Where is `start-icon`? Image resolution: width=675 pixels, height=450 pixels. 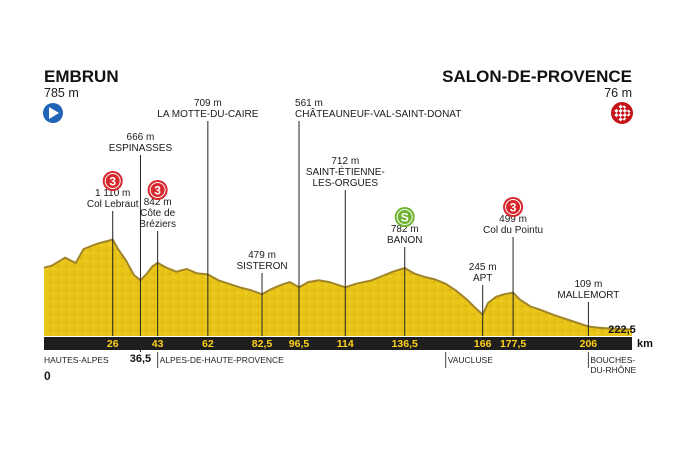
start-icon is located at coordinates (53, 113).